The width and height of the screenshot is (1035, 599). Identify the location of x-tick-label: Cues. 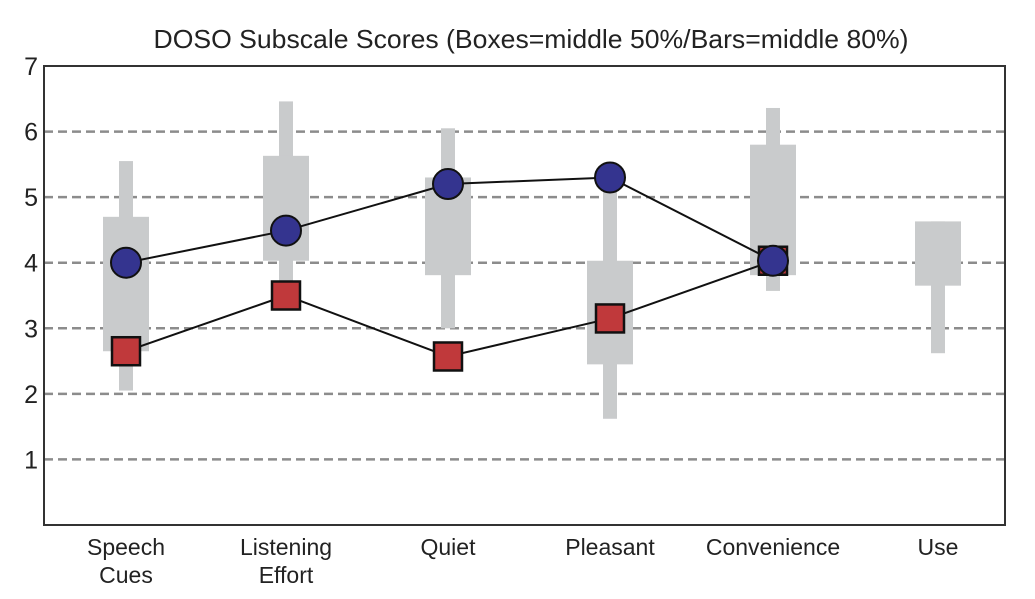
(126, 575).